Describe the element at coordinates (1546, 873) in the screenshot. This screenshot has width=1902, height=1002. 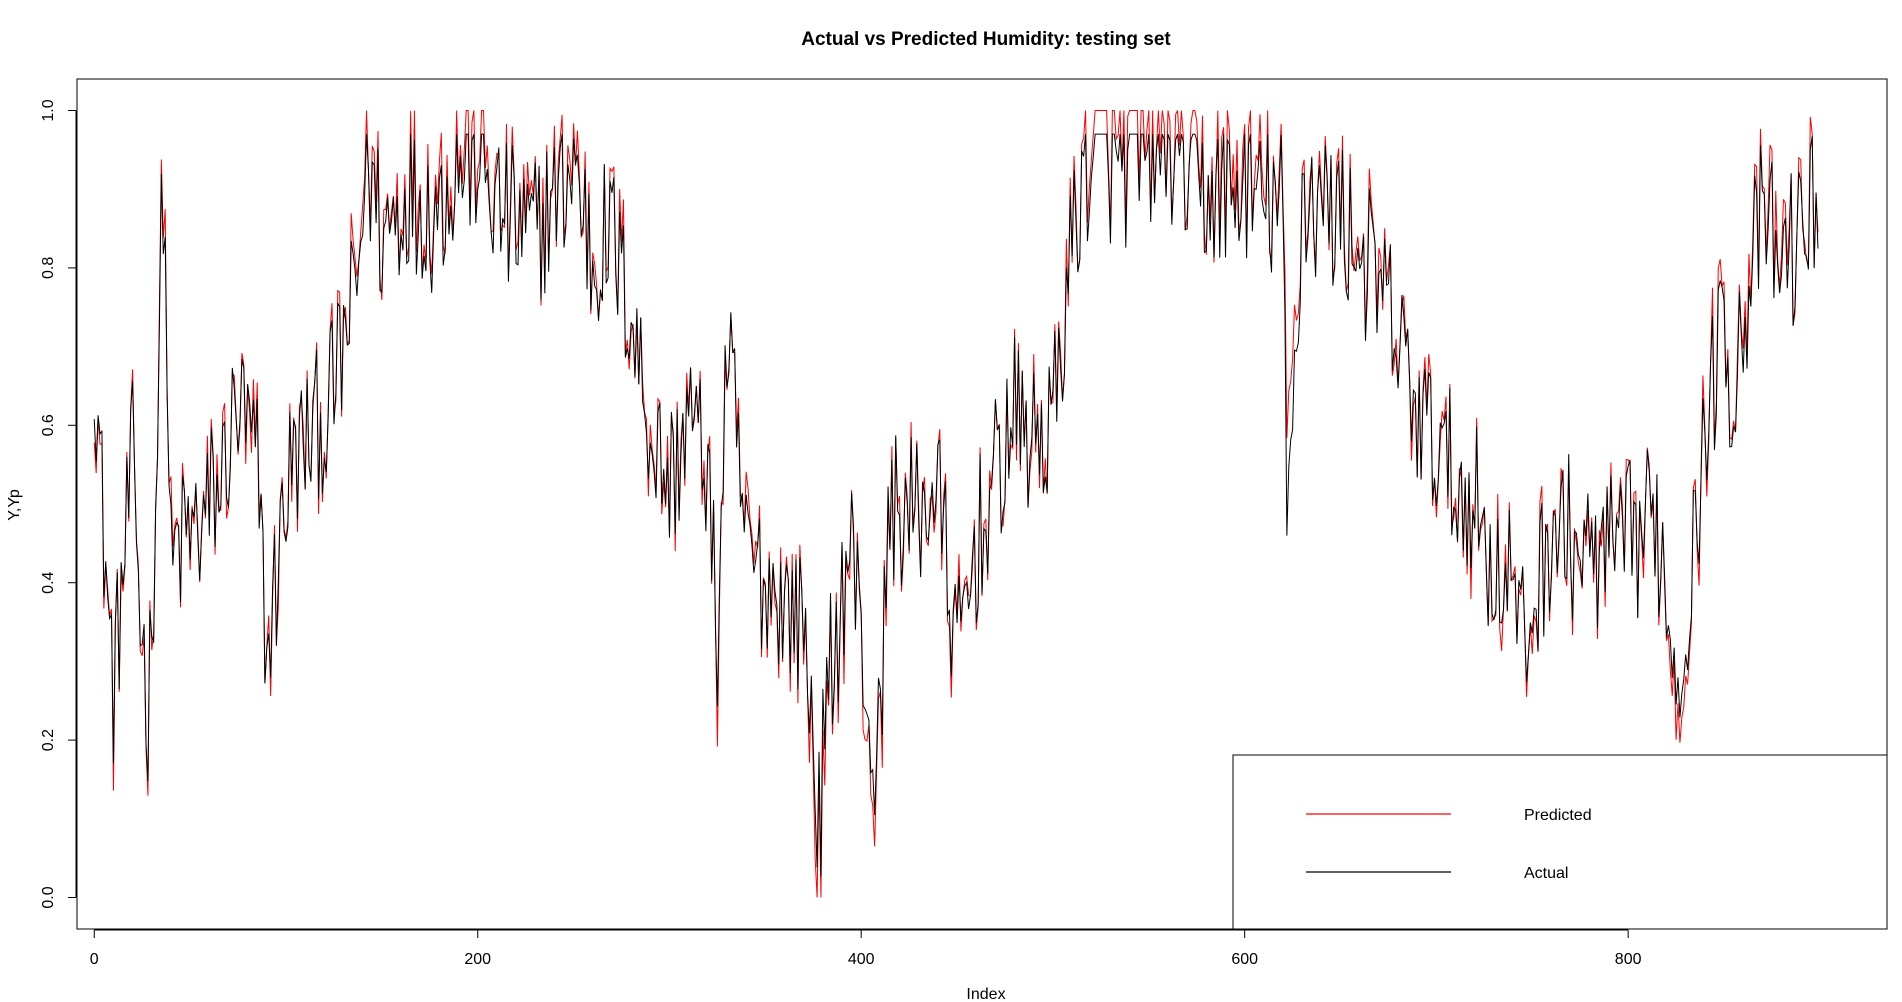
I see `legend-label-actual: Actual` at that location.